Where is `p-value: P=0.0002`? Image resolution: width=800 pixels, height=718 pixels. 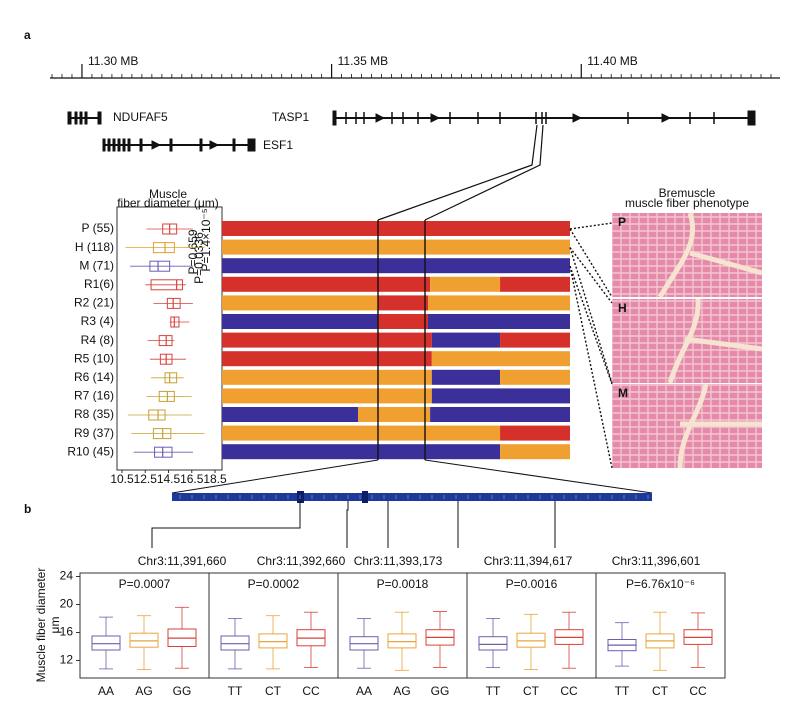
p-value: P=0.0002 is located at coordinates (274, 584).